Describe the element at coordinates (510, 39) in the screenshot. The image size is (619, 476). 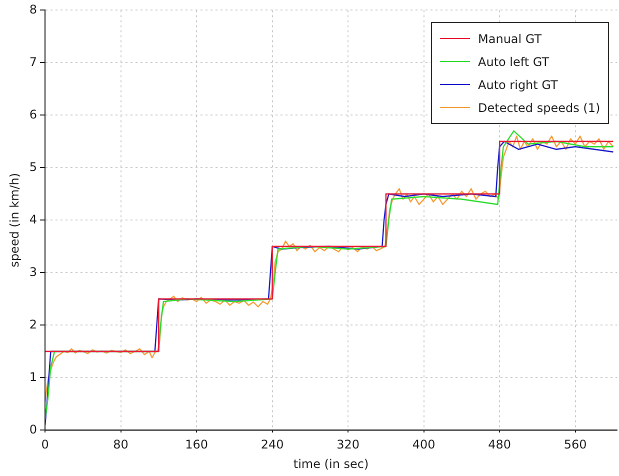
I see `legend-label: Manual GT` at that location.